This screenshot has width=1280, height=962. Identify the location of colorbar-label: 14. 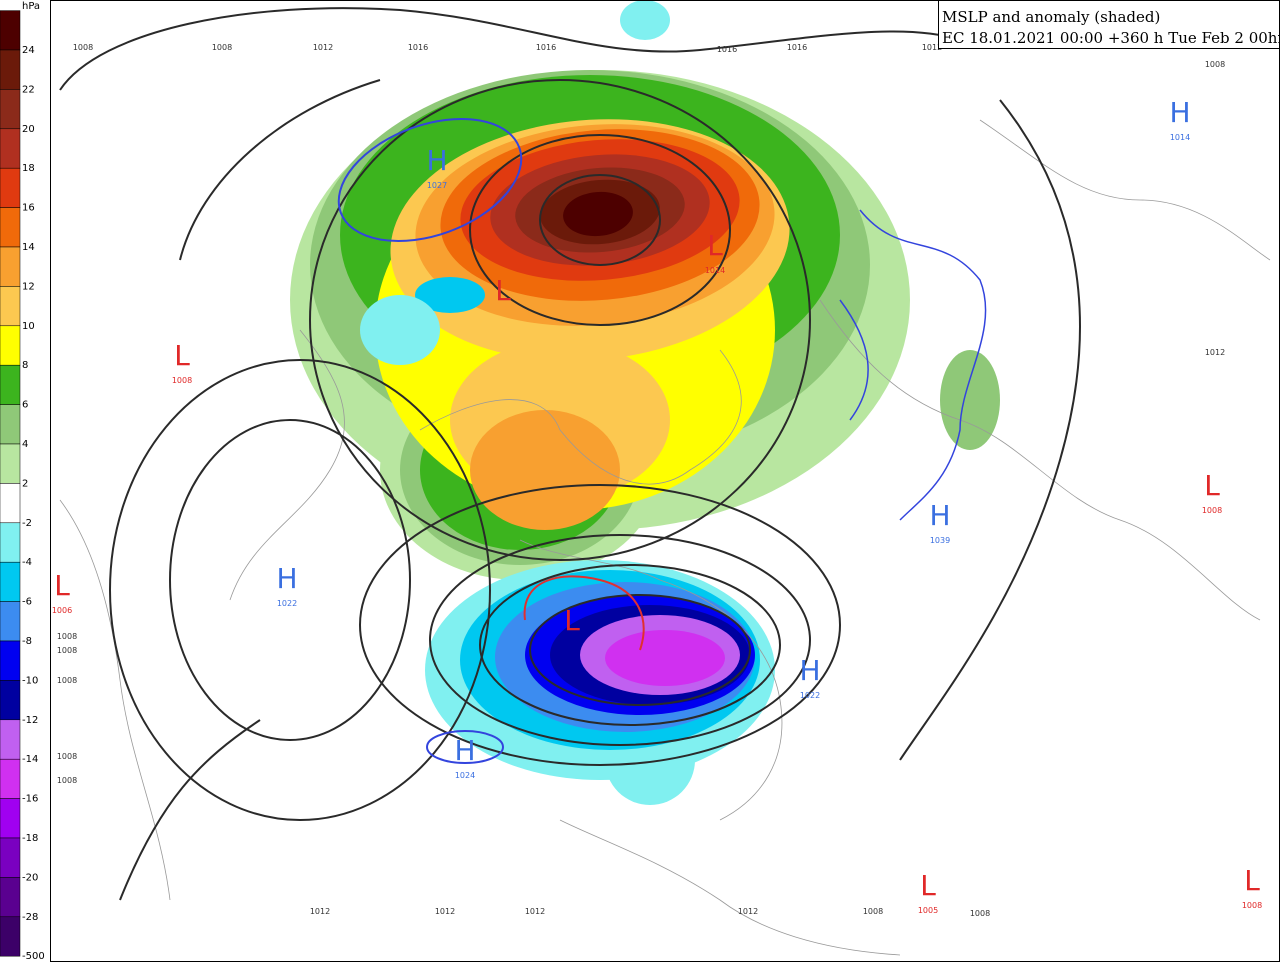
(28, 247).